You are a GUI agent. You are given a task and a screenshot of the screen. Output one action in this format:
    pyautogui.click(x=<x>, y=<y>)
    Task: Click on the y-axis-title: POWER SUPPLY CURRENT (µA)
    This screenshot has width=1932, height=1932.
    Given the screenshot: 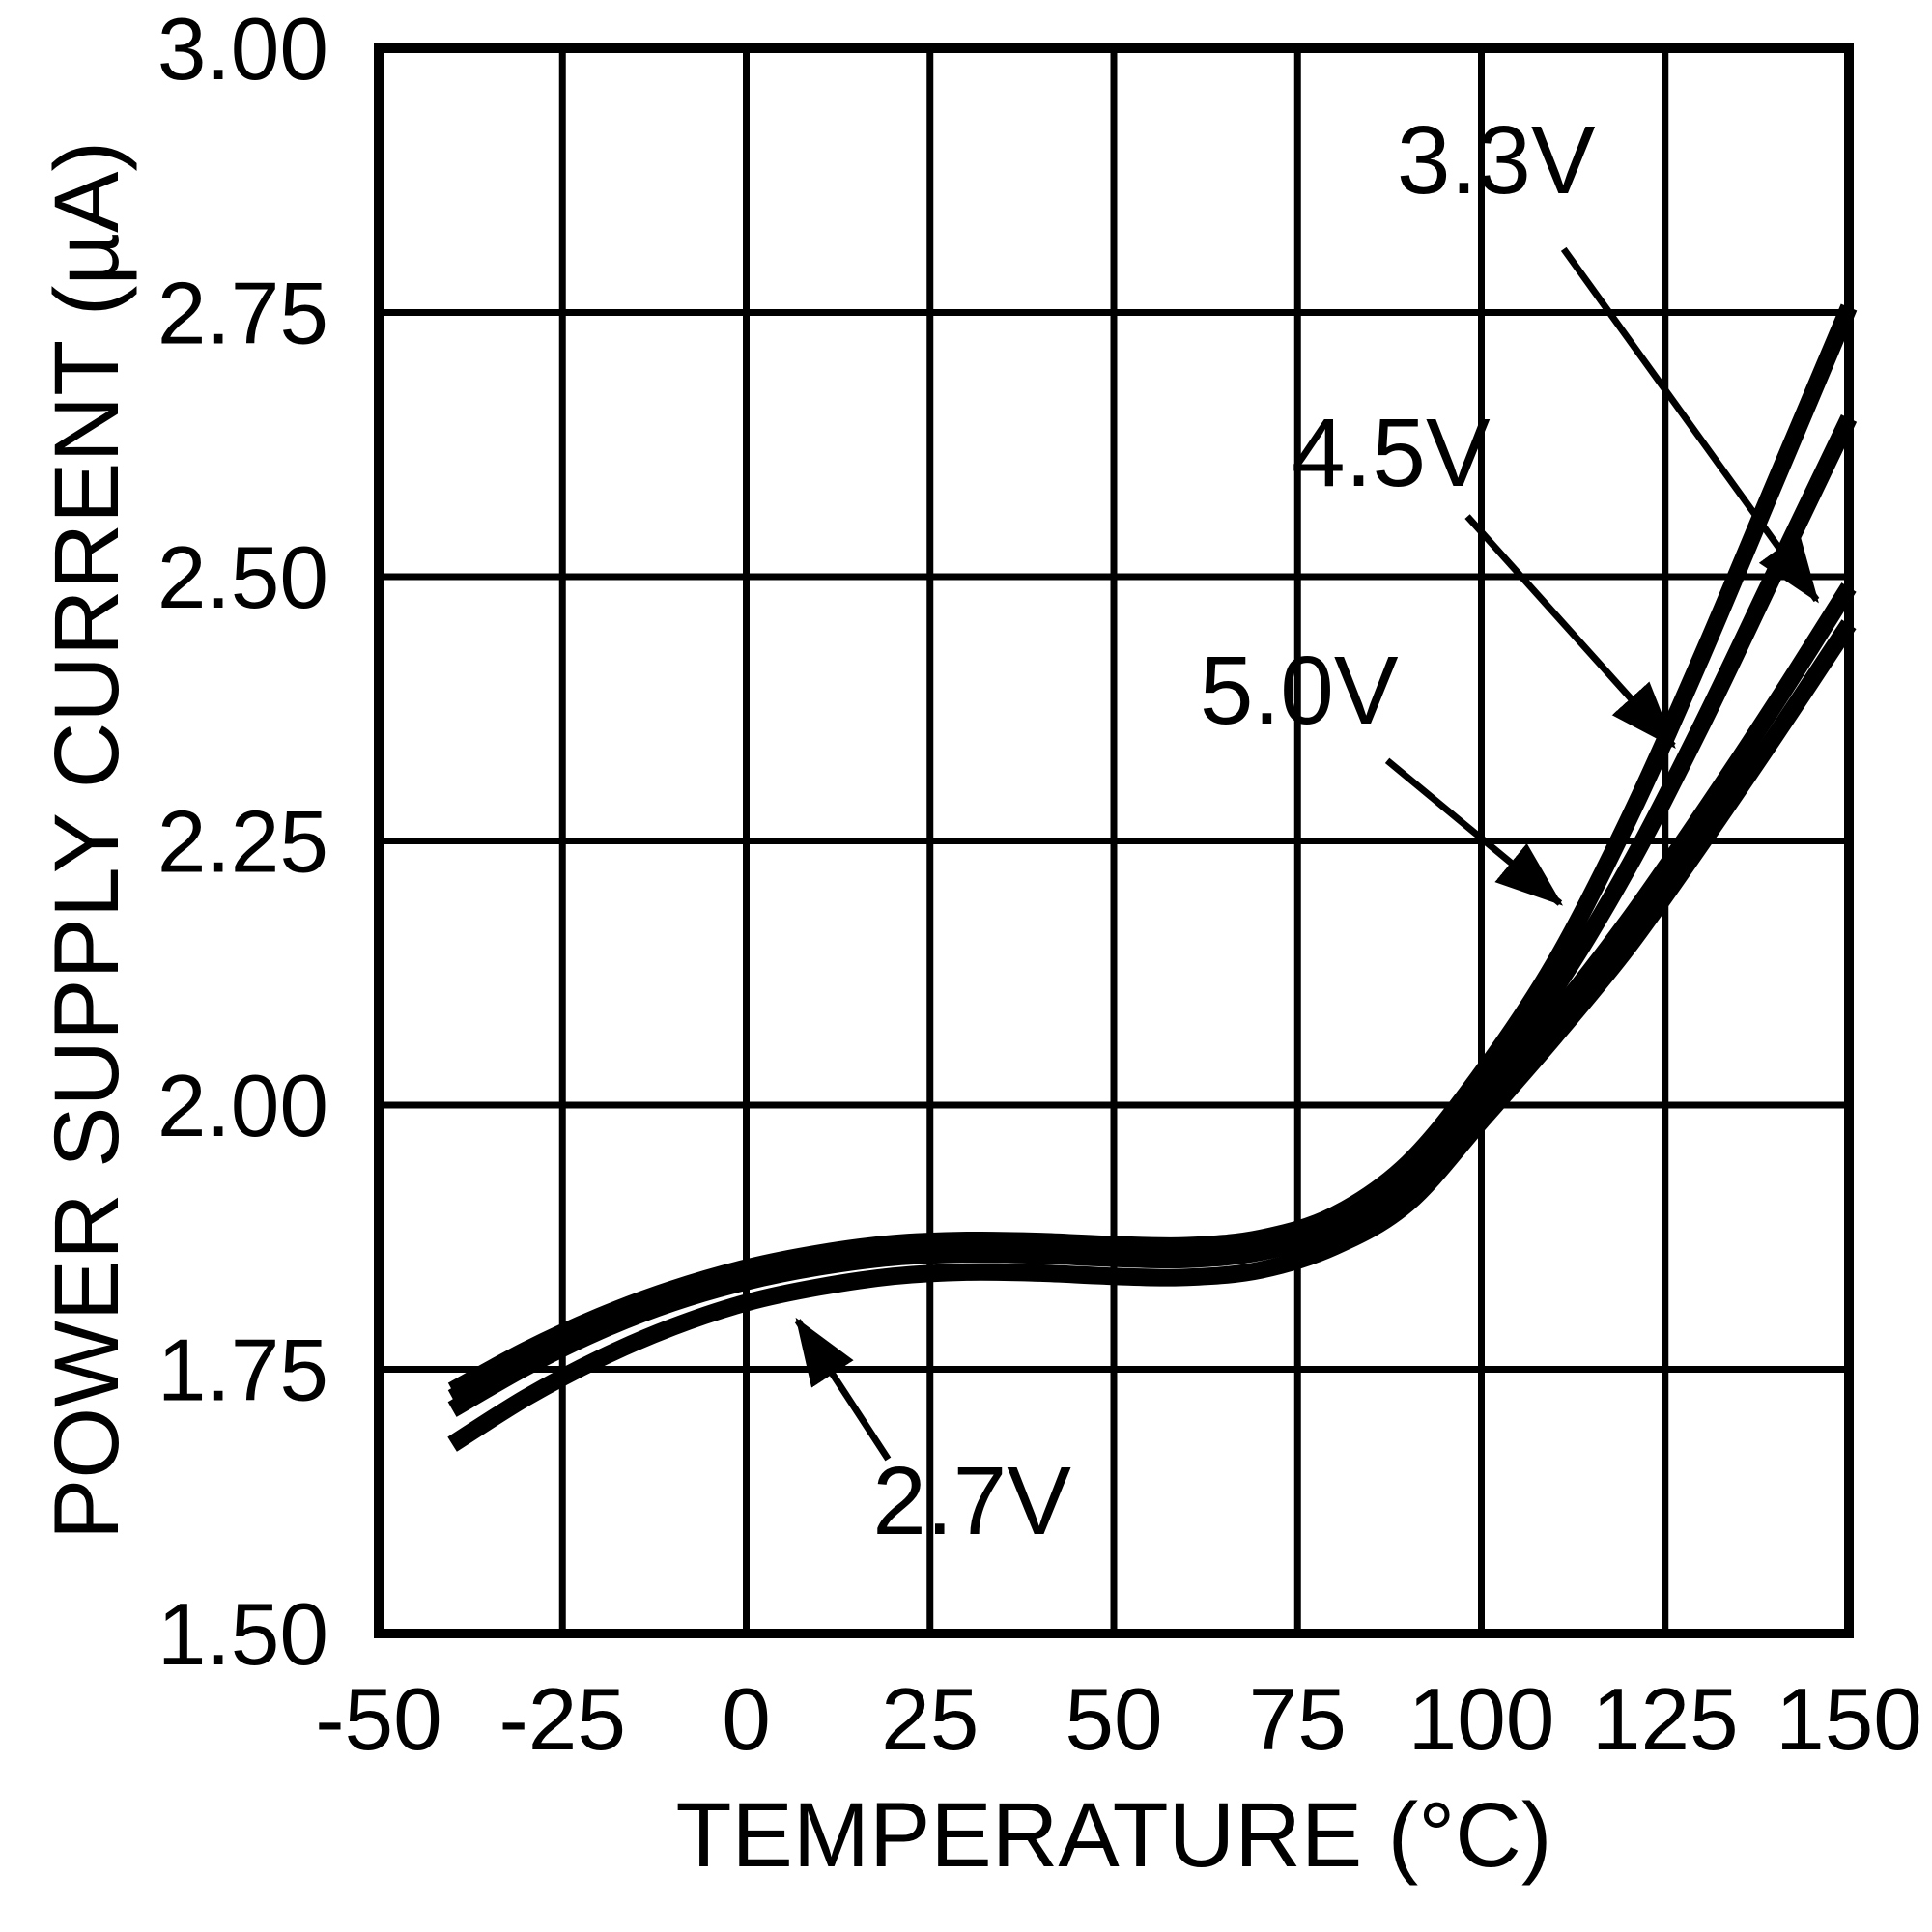 What is the action you would take?
    pyautogui.click(x=87, y=840)
    